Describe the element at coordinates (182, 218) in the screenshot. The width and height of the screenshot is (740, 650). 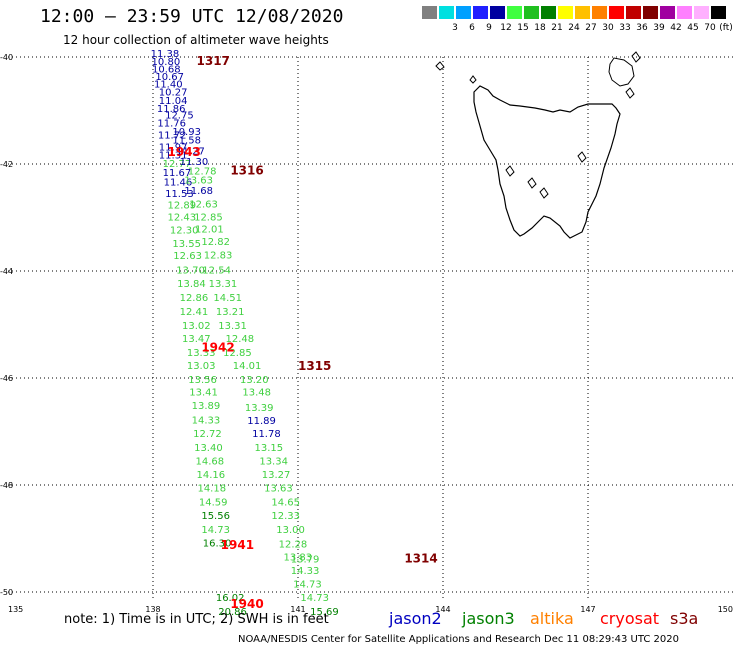
I see `swh-value: 12.43` at that location.